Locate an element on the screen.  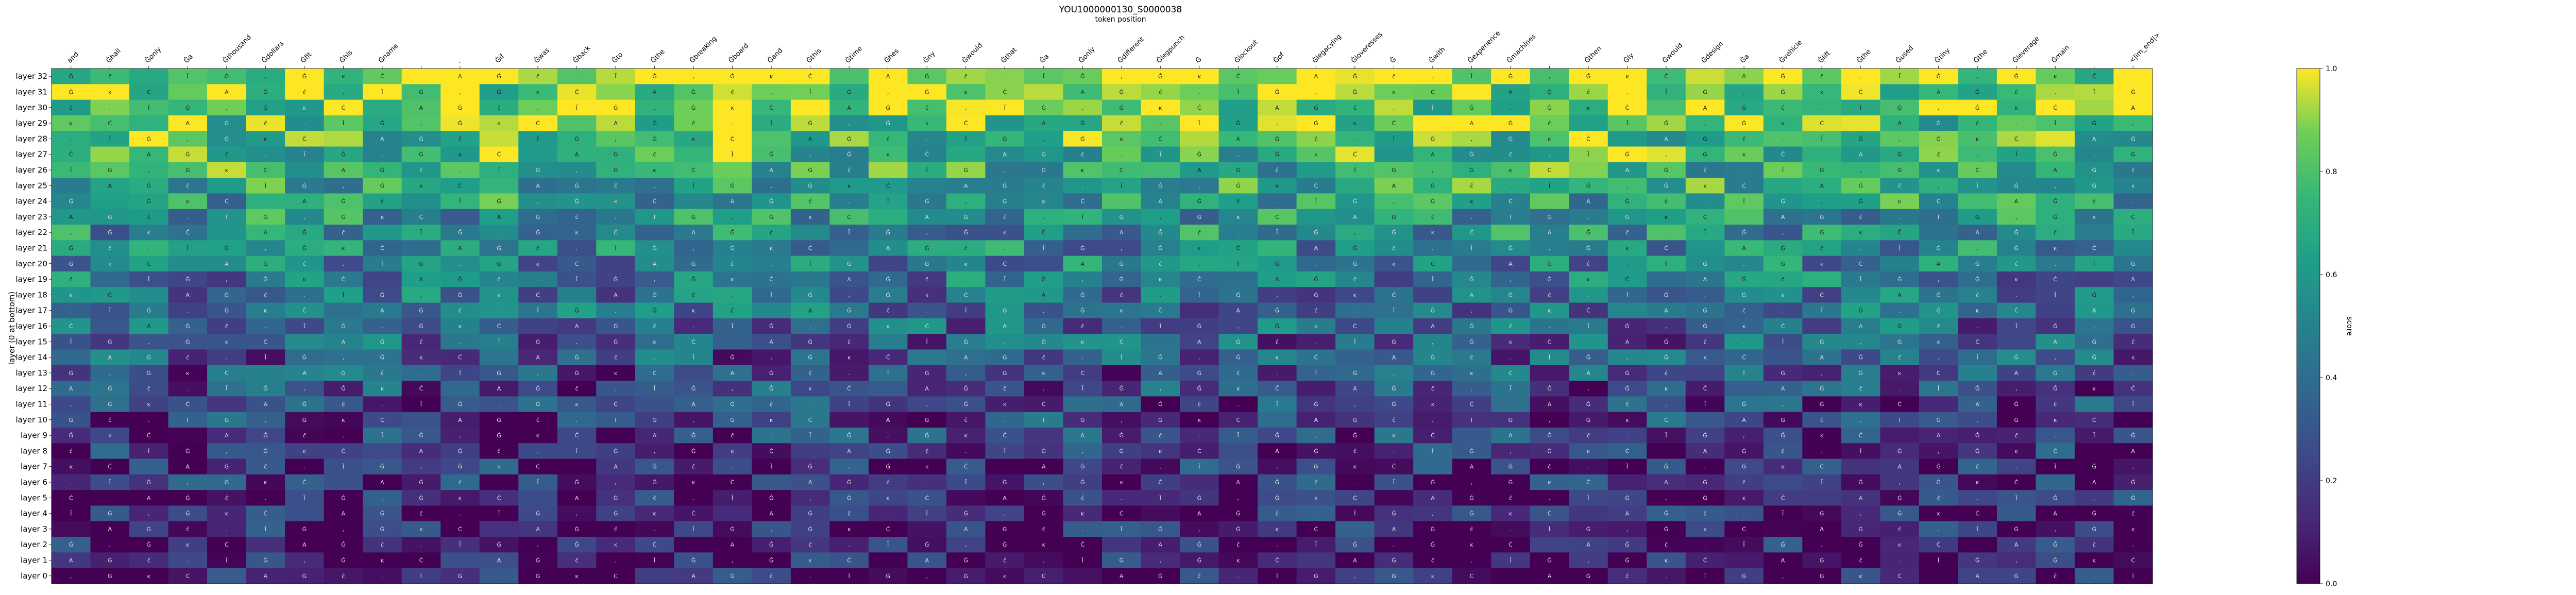
column-tick-label: Ġto is located at coordinates (617, 57).